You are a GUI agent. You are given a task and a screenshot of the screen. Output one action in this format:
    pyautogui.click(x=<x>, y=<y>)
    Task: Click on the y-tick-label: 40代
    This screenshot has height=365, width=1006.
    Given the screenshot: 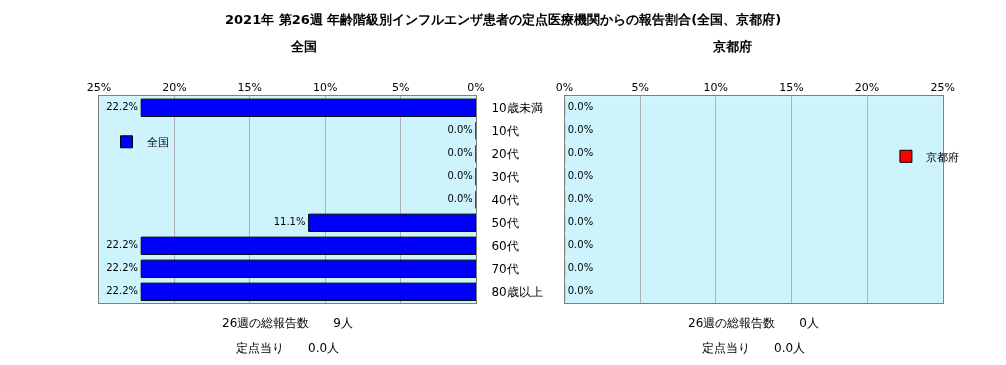 What is the action you would take?
    pyautogui.click(x=505, y=199)
    